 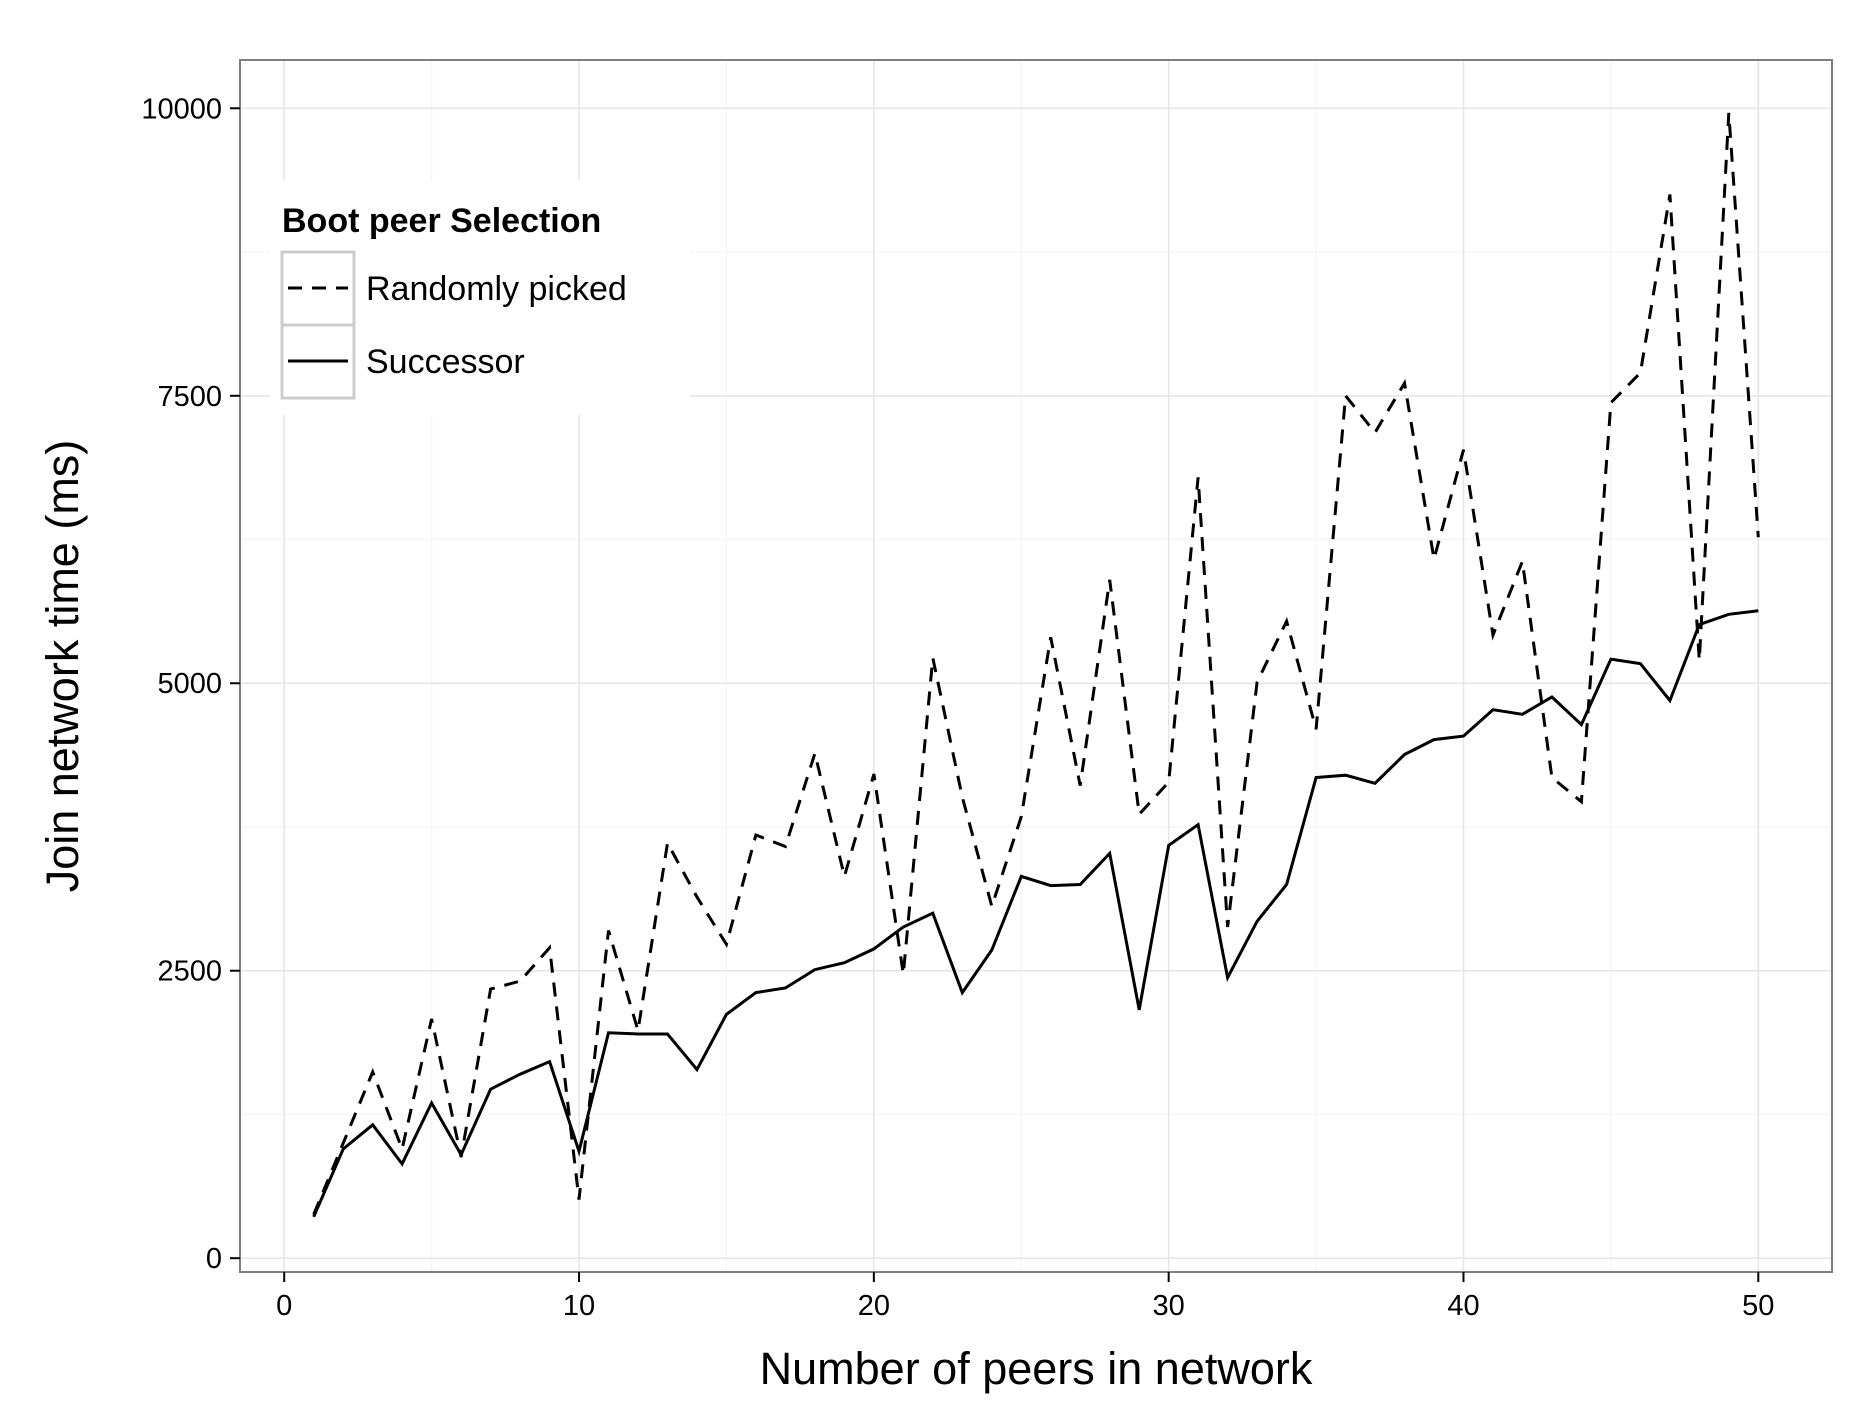 What do you see at coordinates (189, 397) in the screenshot?
I see `y-tick-label: 7500` at bounding box center [189, 397].